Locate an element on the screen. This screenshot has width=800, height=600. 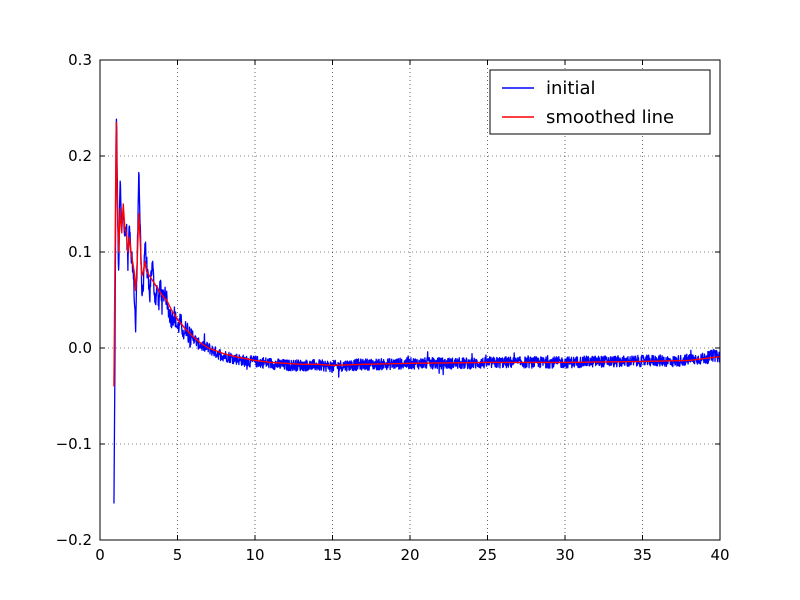
x-tick-label: 25 is located at coordinates (487, 555).